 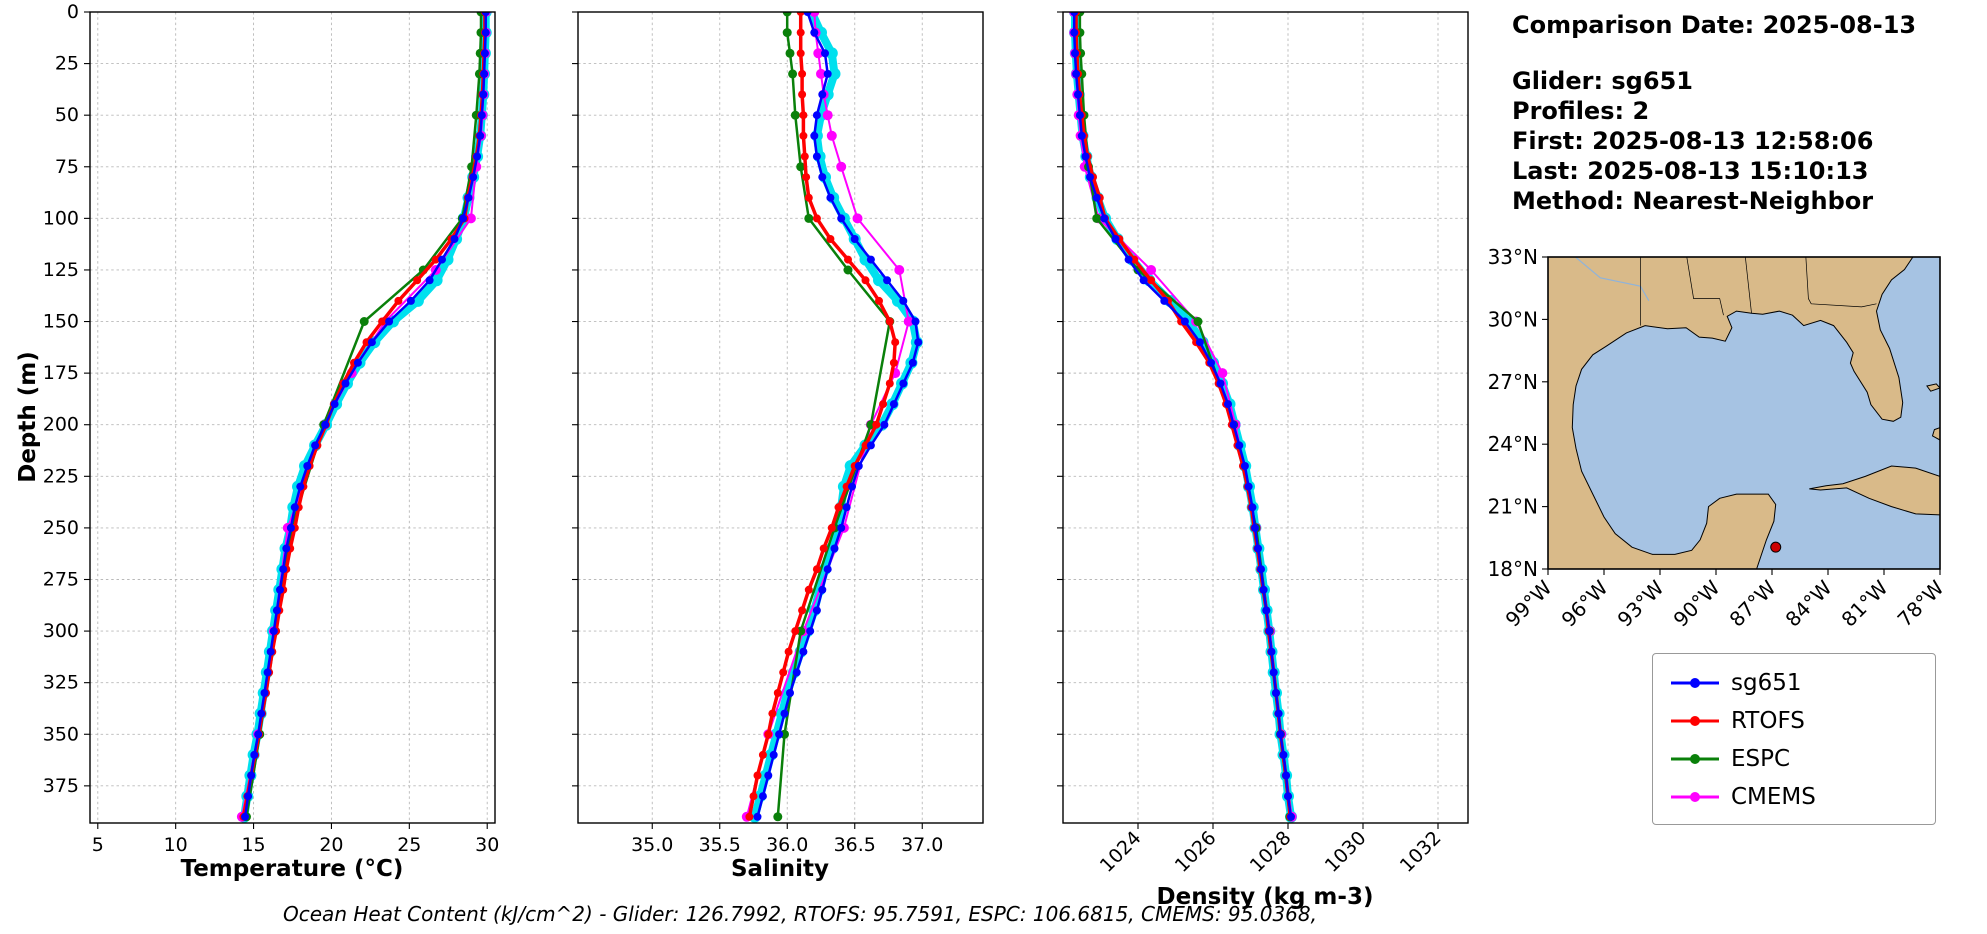 What do you see at coordinates (1773, 797) in the screenshot?
I see `legend-label-cmems: CMEMS` at bounding box center [1773, 797].